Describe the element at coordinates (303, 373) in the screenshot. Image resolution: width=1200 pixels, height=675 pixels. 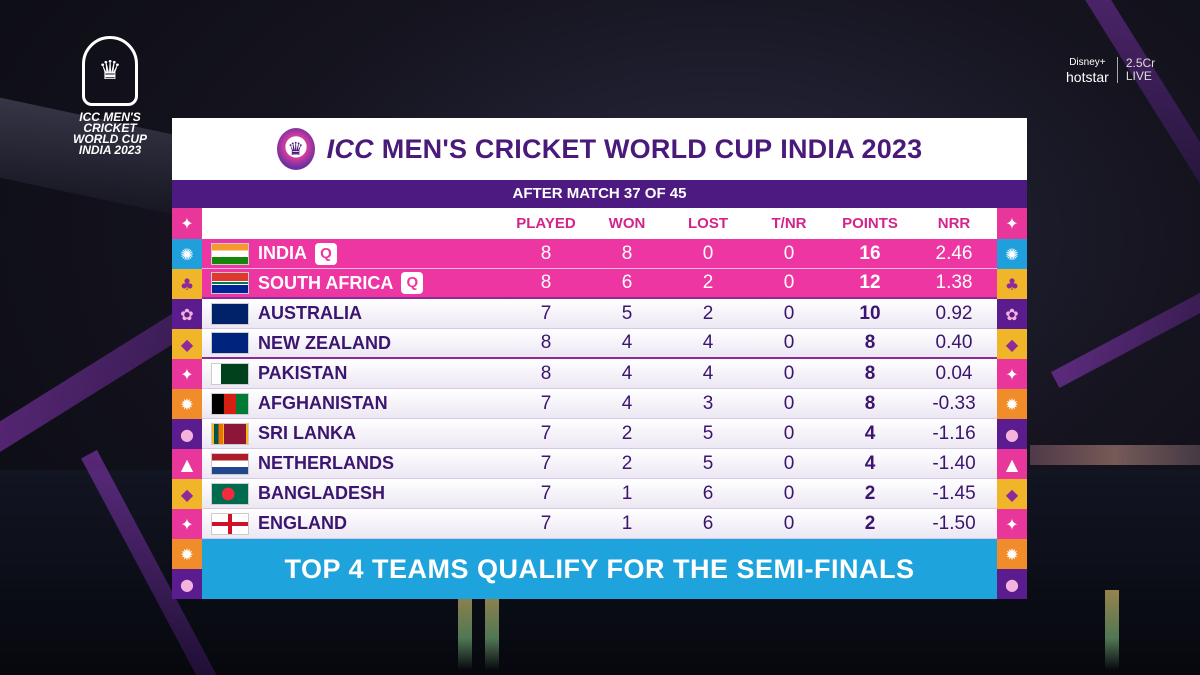
I see `team-name: PAKISTAN` at that location.